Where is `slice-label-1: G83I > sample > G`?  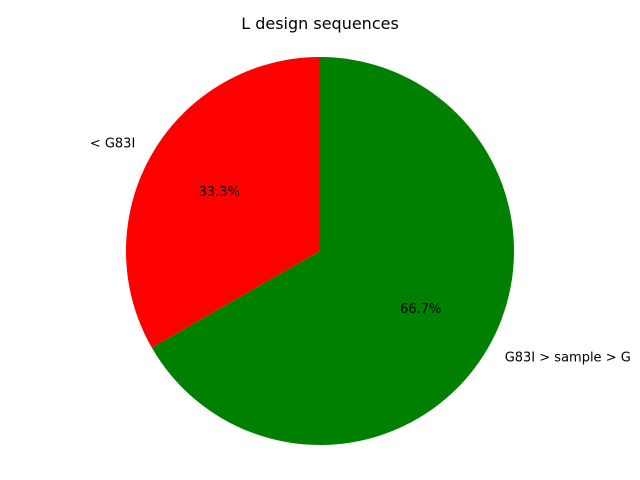 slice-label-1: G83I > sample > G is located at coordinates (568, 357).